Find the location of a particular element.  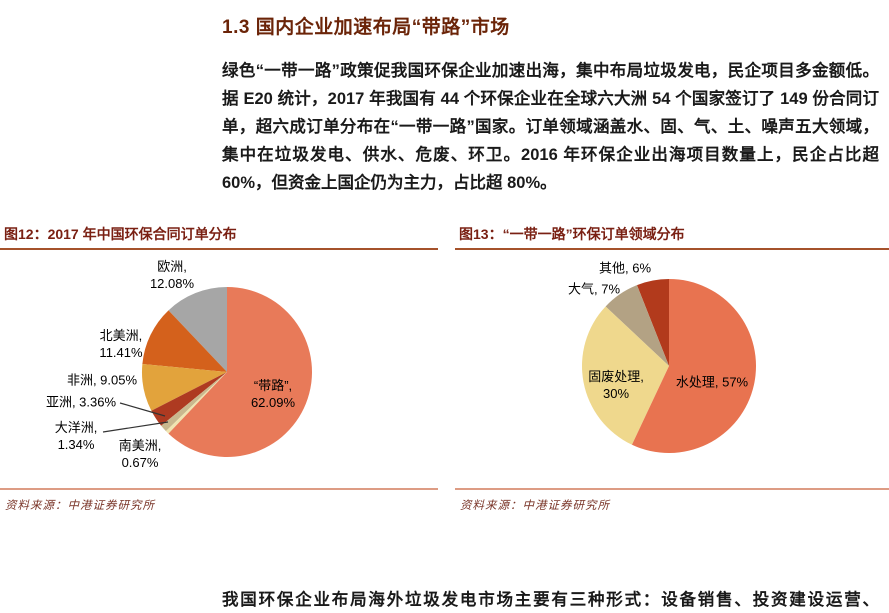

pie-label-south-america: 南美洲, 0.67% is located at coordinates (140, 454).